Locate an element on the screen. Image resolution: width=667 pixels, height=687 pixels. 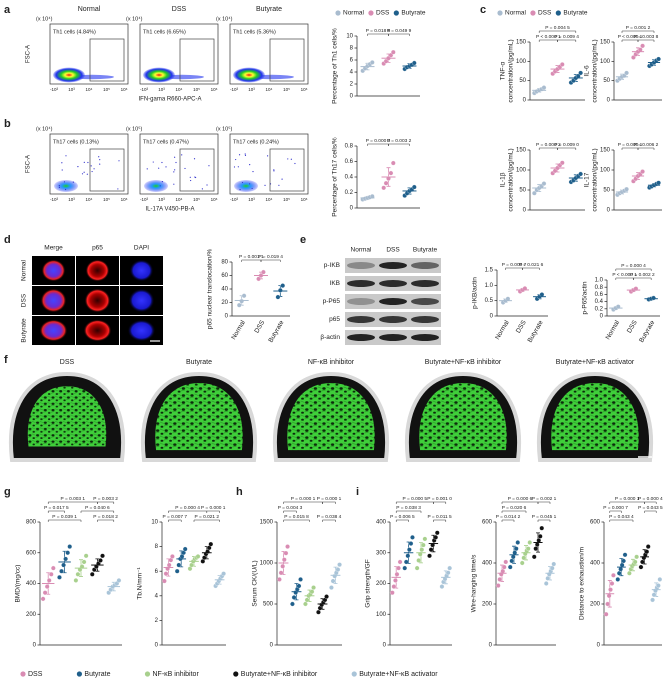
p-value: P = 0.000 3 is located at coordinates (378, 141).